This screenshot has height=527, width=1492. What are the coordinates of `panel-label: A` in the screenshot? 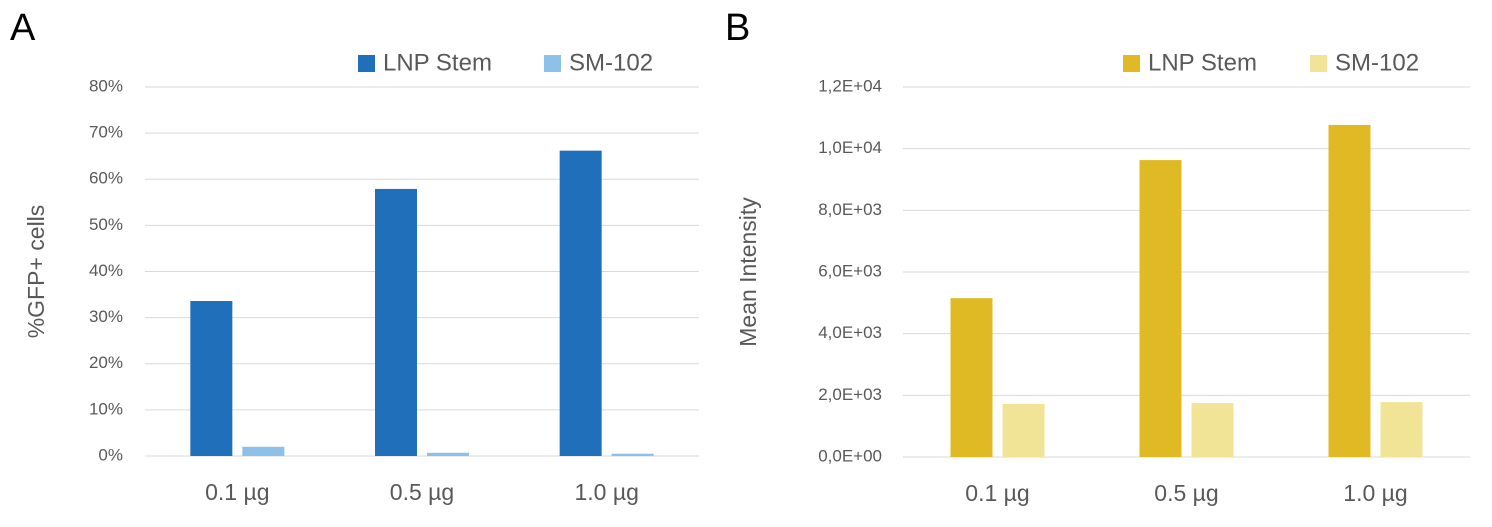 It's located at (23, 28).